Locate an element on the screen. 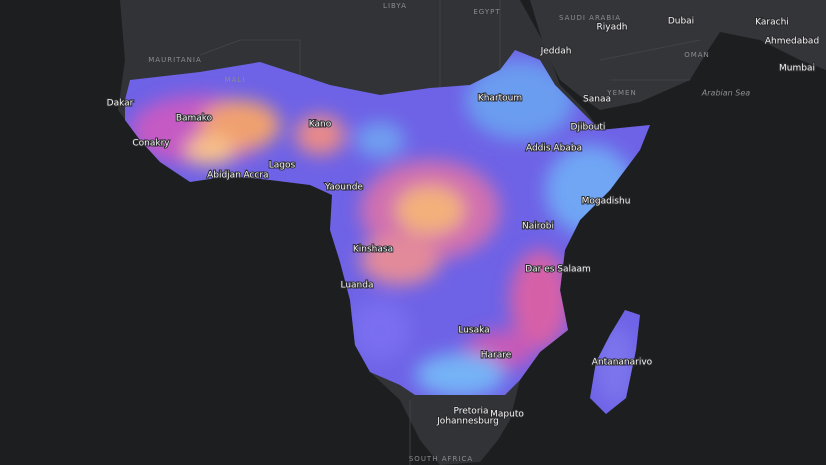 The height and width of the screenshot is (465, 826). city-label: Maputo is located at coordinates (507, 415).